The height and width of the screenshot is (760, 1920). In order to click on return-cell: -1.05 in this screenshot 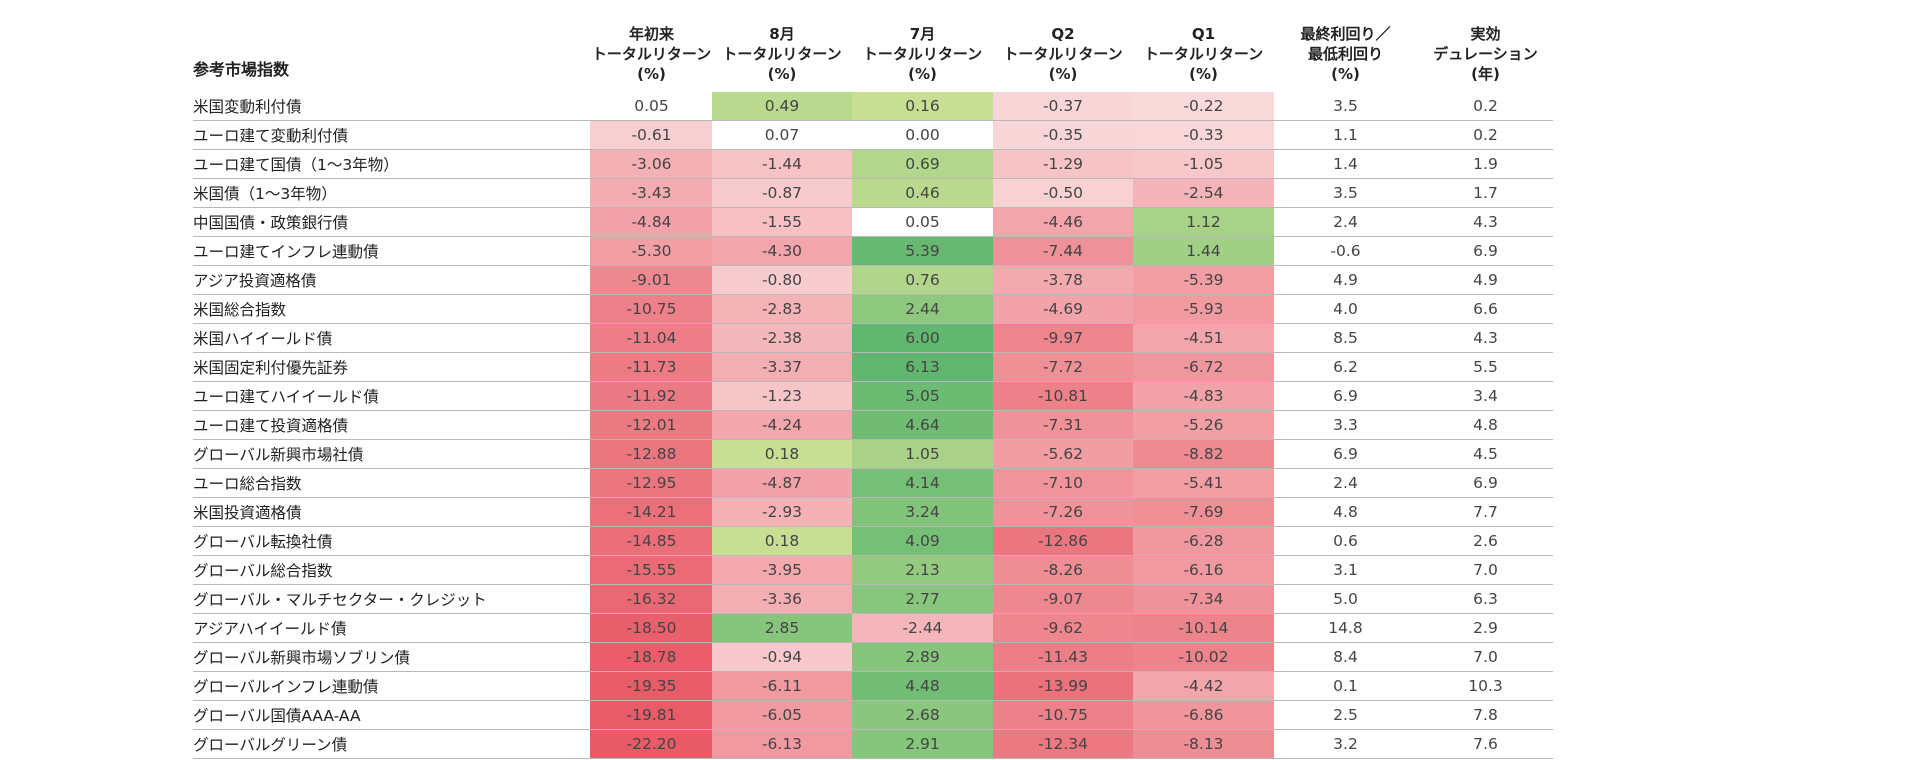, I will do `click(1203, 164)`.